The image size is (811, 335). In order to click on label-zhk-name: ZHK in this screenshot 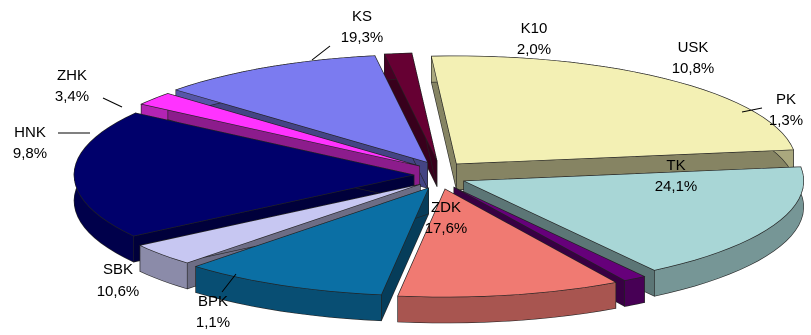, I will do `click(72, 75)`.